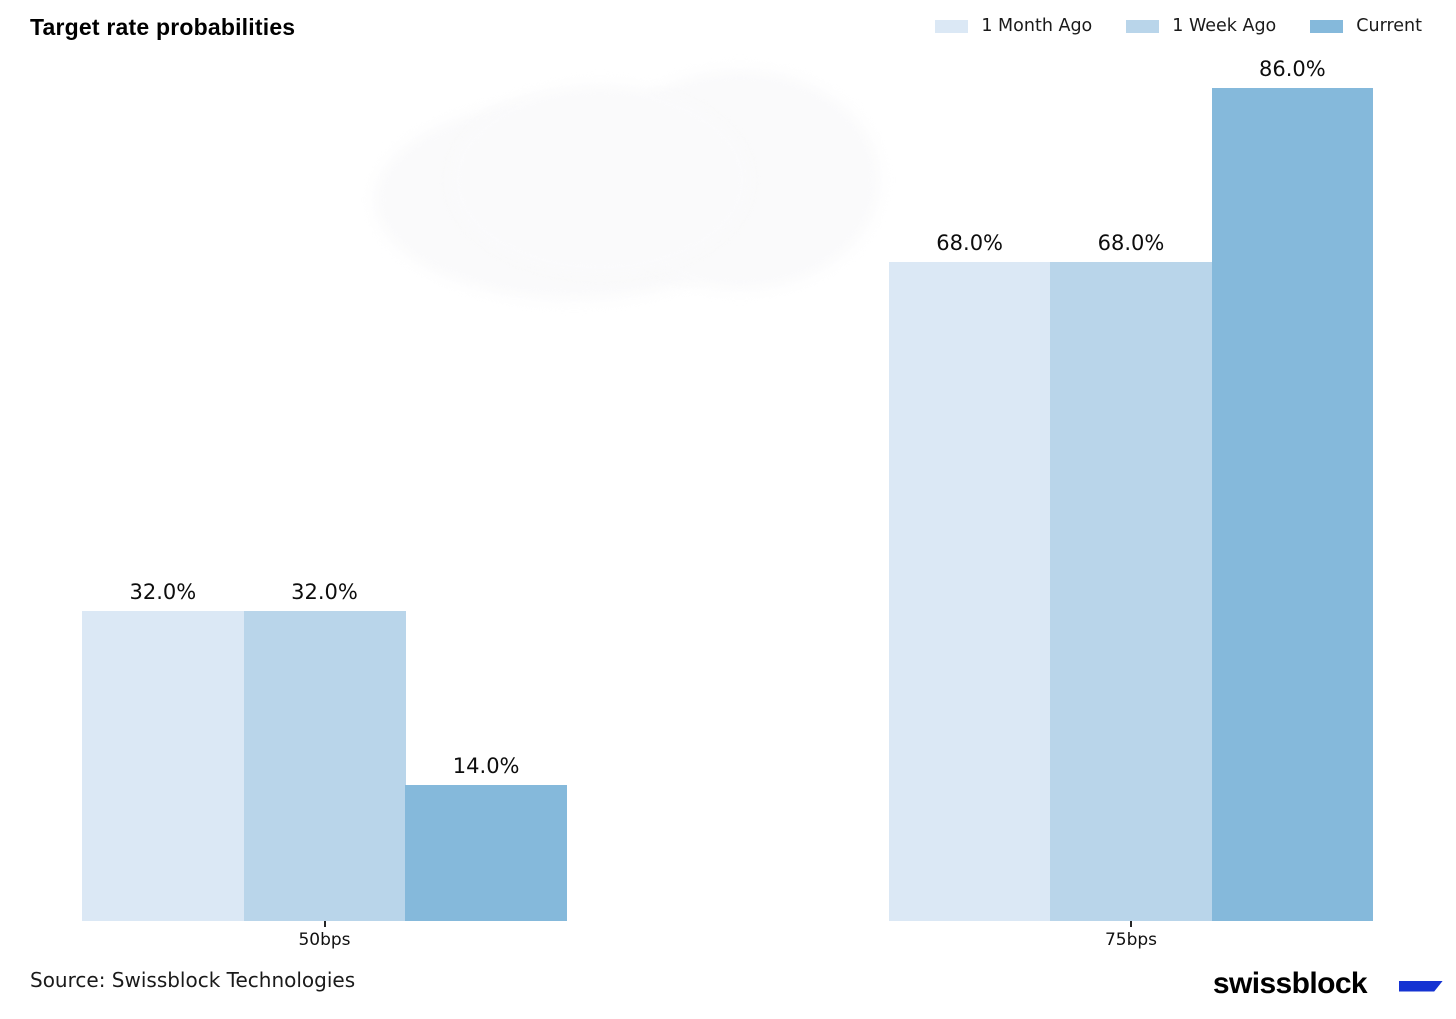 The width and height of the screenshot is (1456, 1019). I want to click on swissblock-logo-mark-icon, so click(1421, 986).